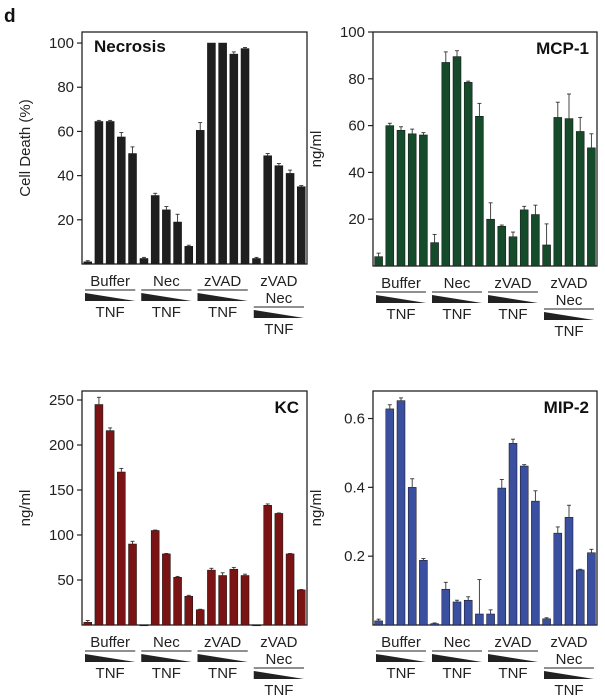 The width and height of the screenshot is (605, 699). I want to click on y-tick-label: 0.4, so click(354, 487).